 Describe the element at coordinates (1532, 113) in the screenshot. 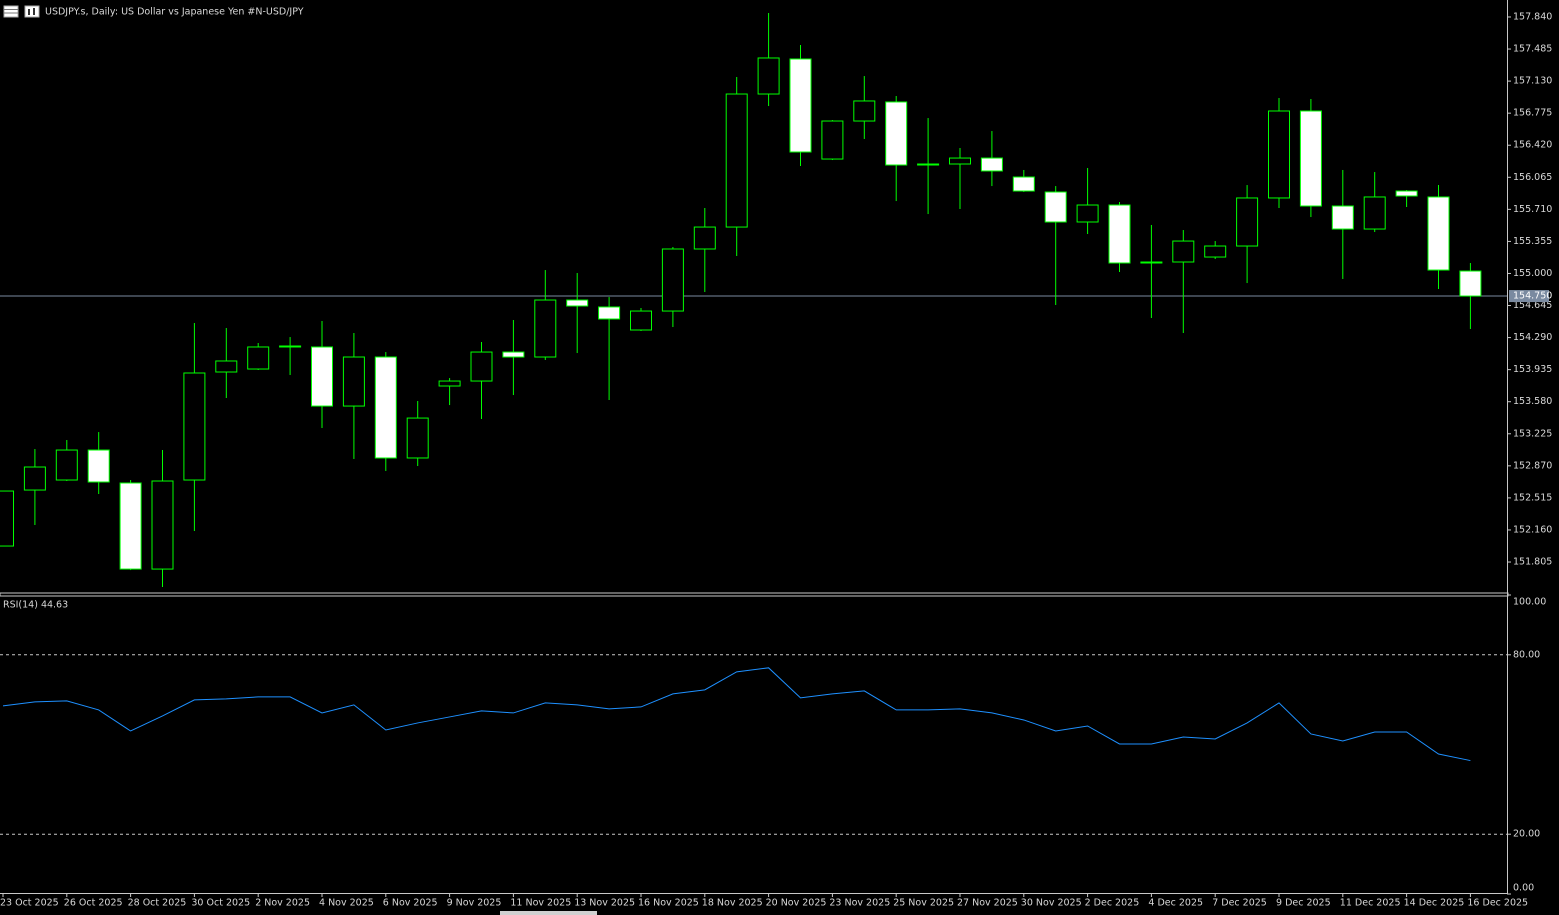

I see `y-tick-label: 156.775` at that location.